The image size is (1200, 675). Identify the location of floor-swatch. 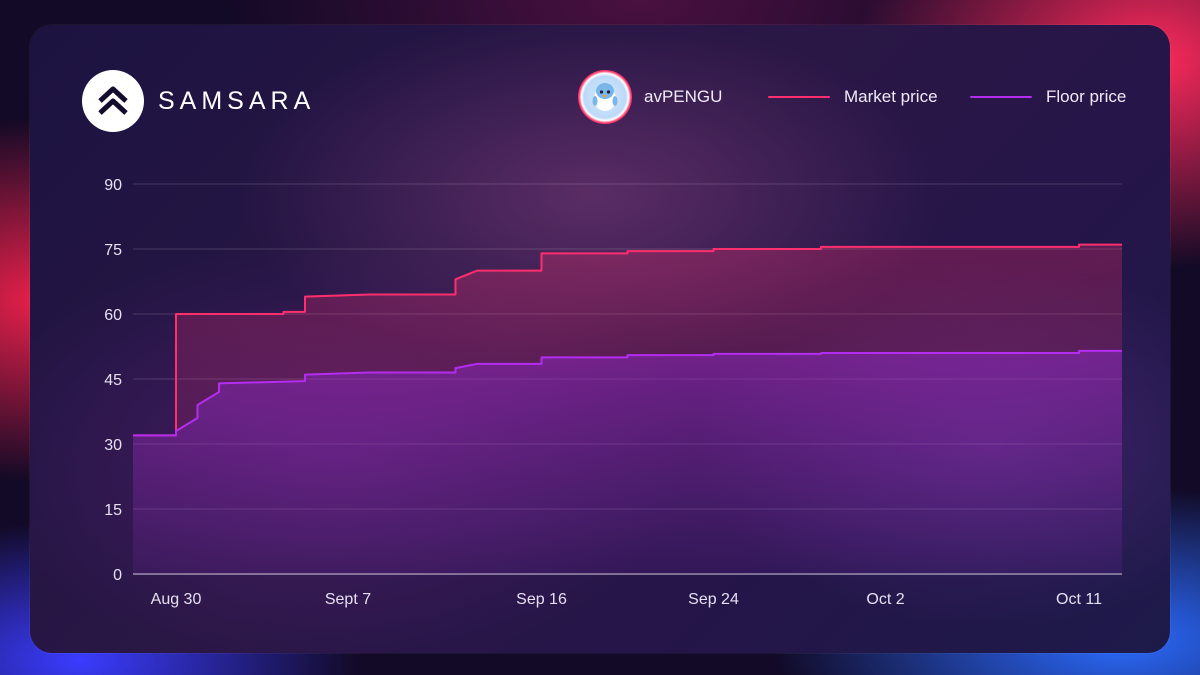
(1001, 97).